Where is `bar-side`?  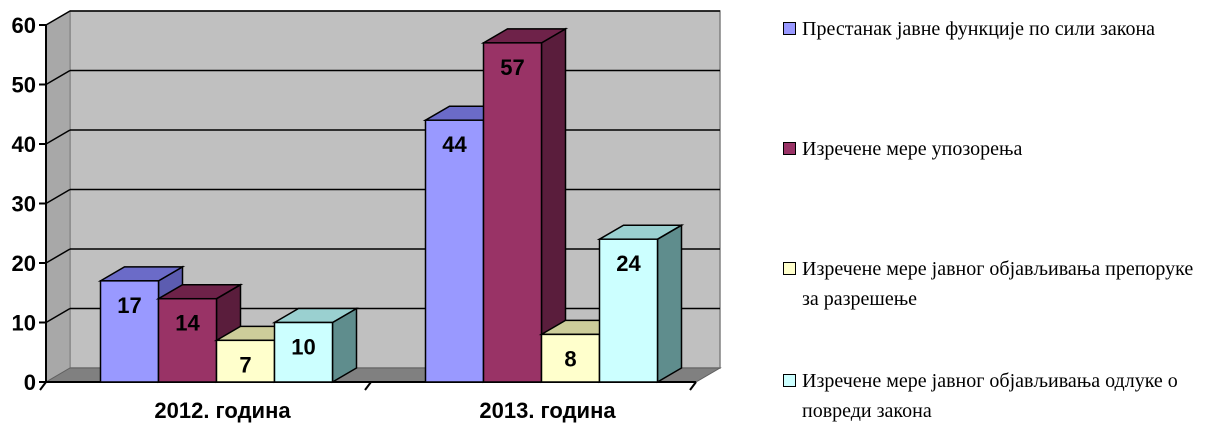
bar-side is located at coordinates (669, 303).